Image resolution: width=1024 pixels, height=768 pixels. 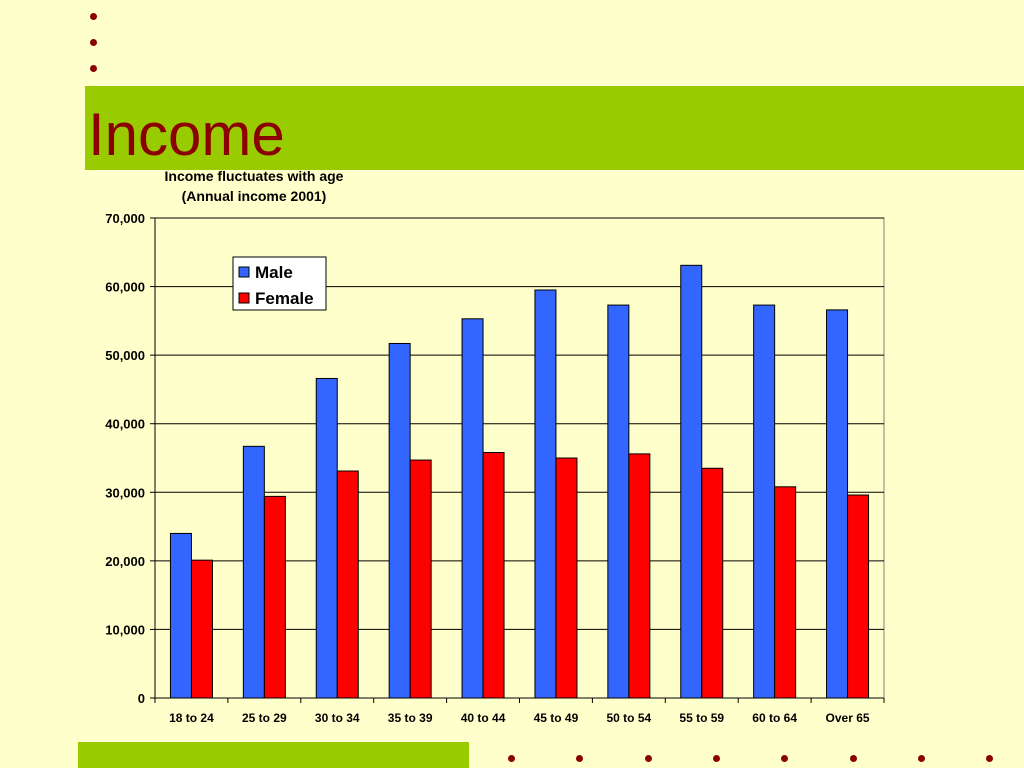 I want to click on y-tick-label: 20,000, so click(x=125, y=561).